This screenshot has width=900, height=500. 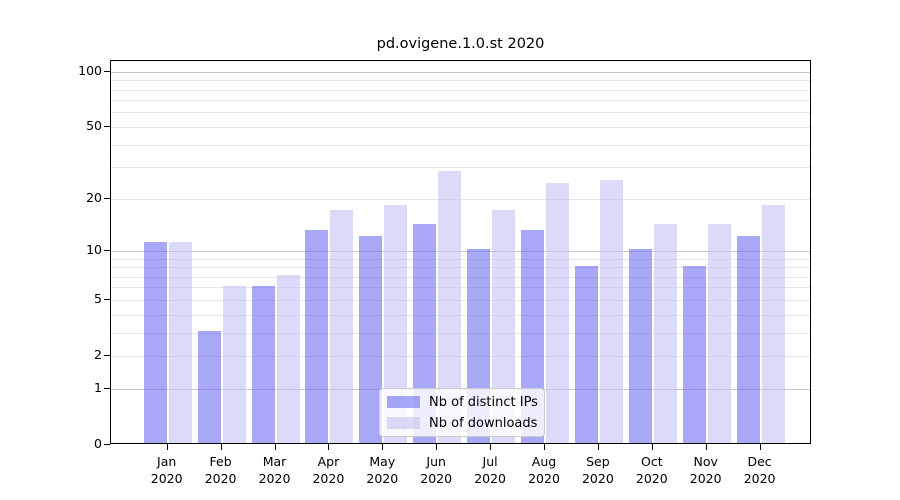 I want to click on x-tick-label-sep: Sep 2020, so click(x=597, y=470).